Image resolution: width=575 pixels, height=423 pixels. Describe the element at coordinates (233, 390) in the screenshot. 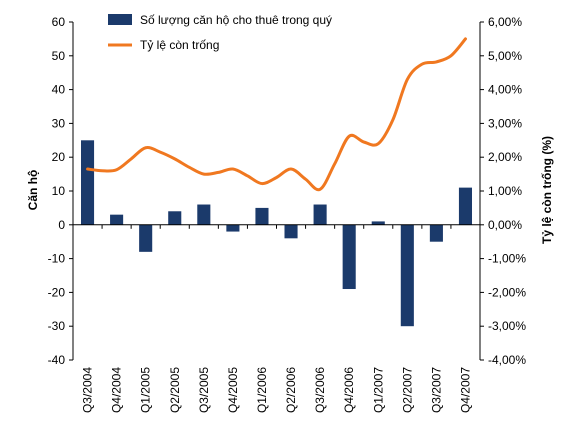

I see `x-tick-label: Q4/2005` at that location.